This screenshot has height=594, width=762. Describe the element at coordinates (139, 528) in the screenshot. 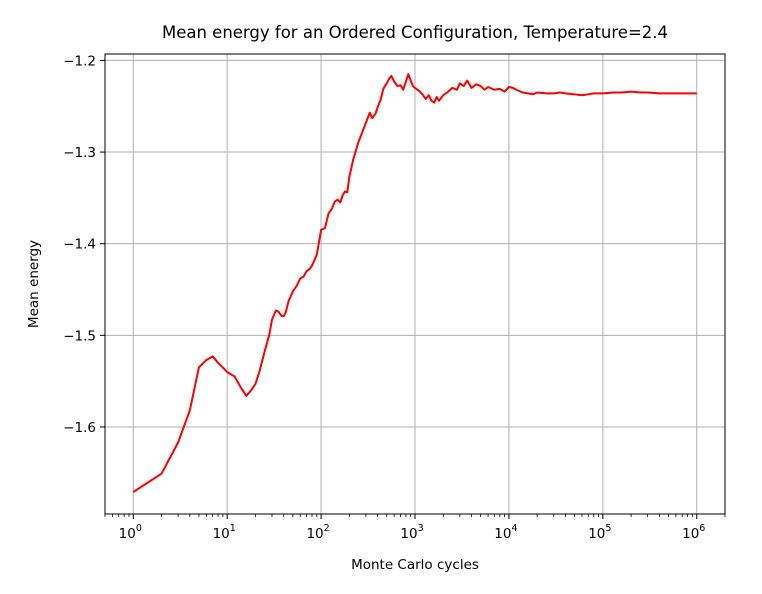

I see `x-tick-exponent: 0` at that location.